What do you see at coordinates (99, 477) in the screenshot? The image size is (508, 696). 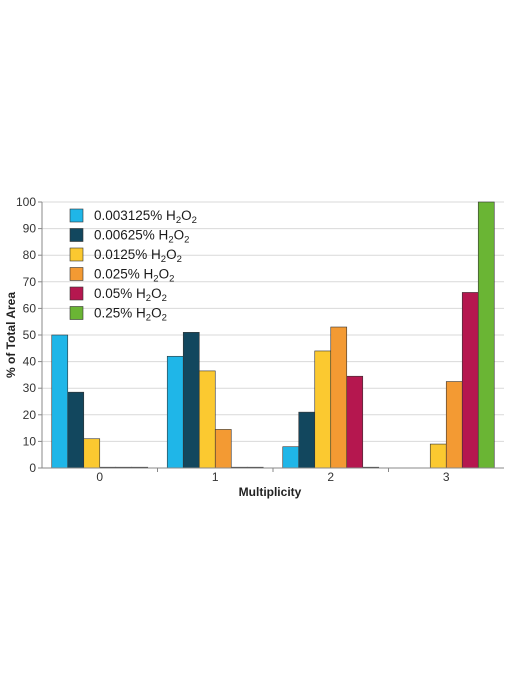 I see `x-tick-label: 0` at bounding box center [99, 477].